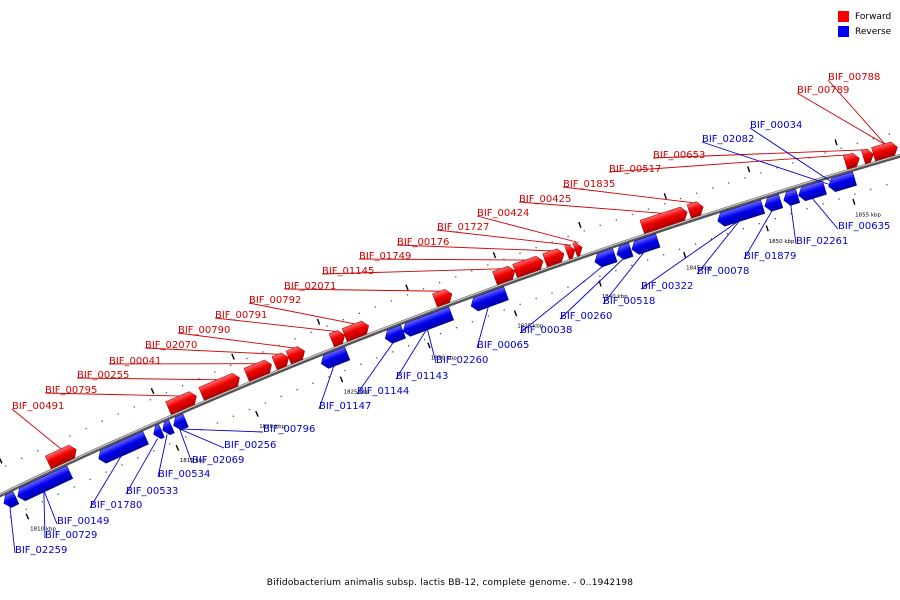 This screenshot has width=900, height=600. I want to click on gene-label: BIF_02260, so click(462, 360).